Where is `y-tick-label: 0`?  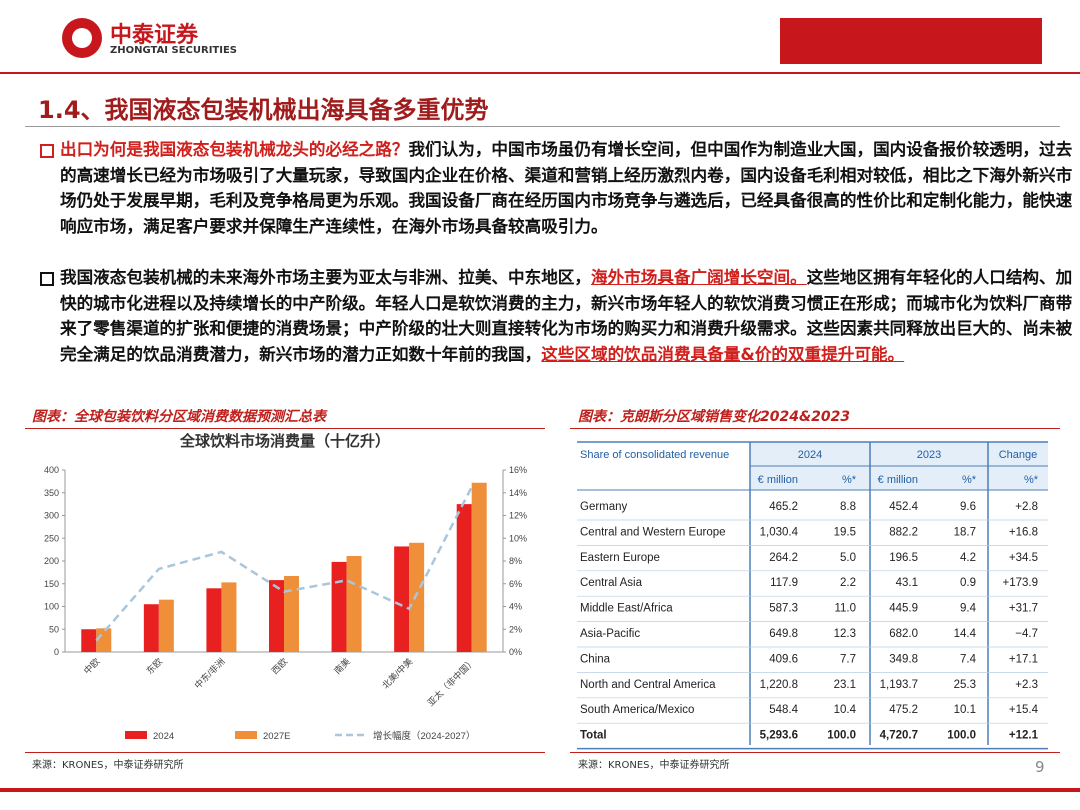
y-tick-label: 0 is located at coordinates (56, 652).